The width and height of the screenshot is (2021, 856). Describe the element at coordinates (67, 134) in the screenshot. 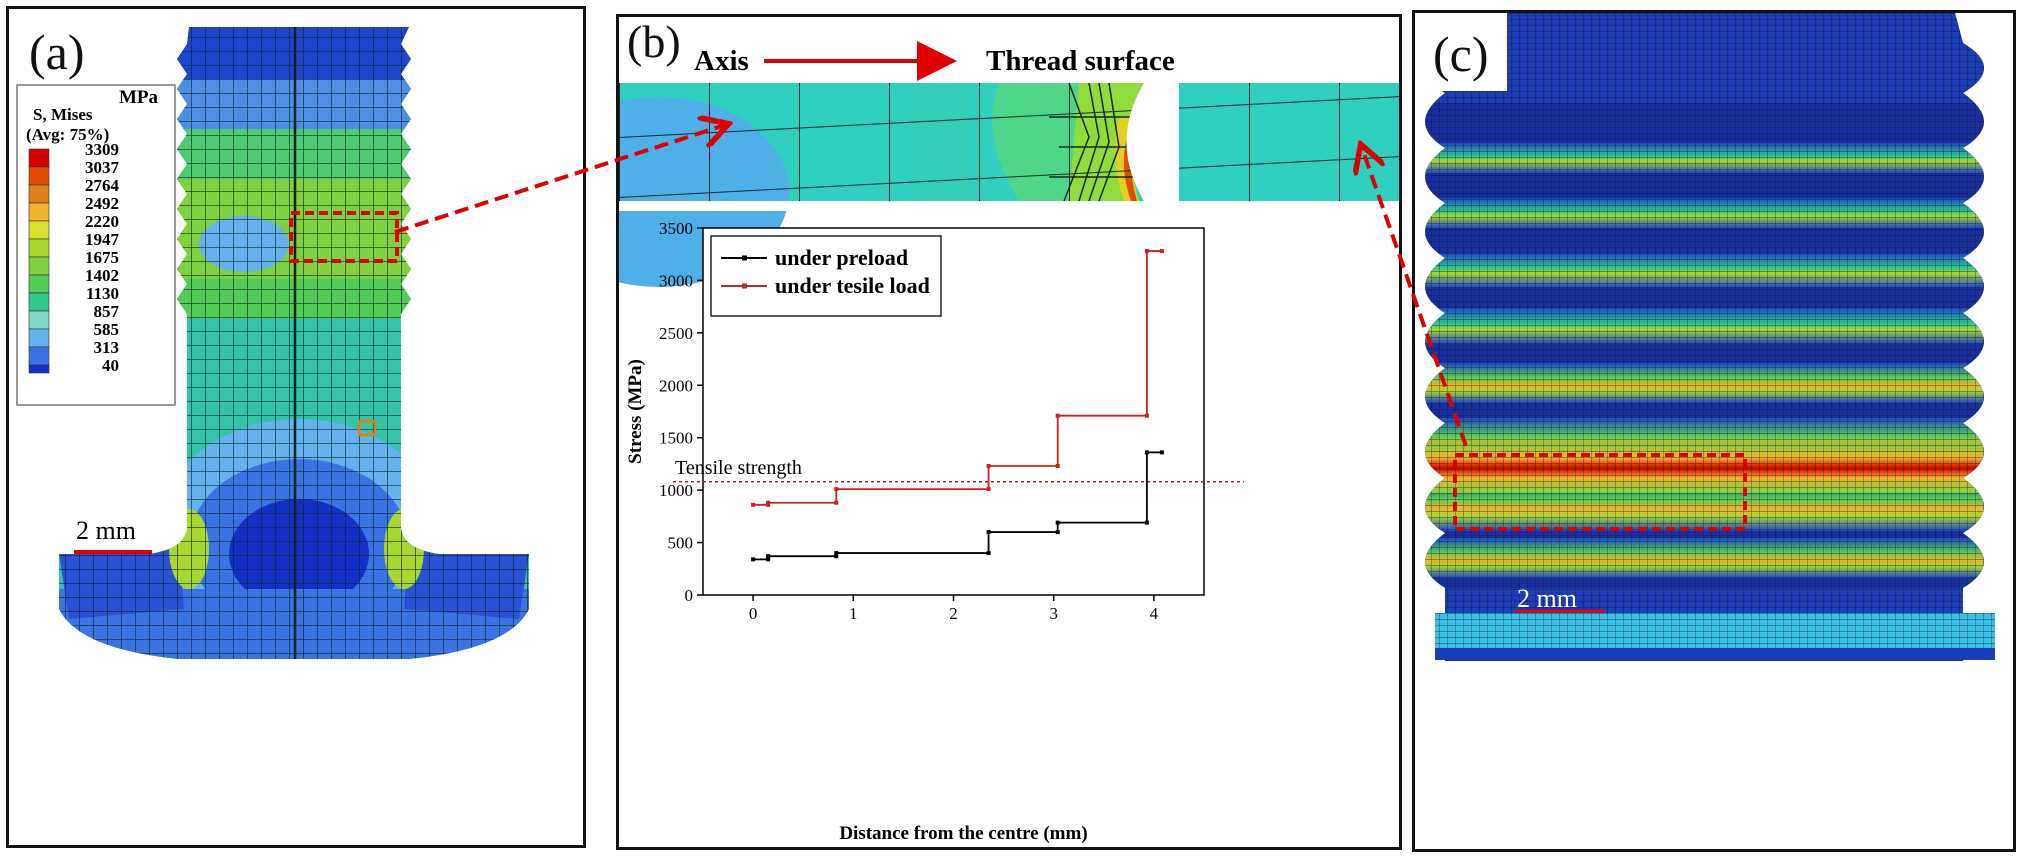

I see `legend-title-2: (Avg: 75%)` at that location.